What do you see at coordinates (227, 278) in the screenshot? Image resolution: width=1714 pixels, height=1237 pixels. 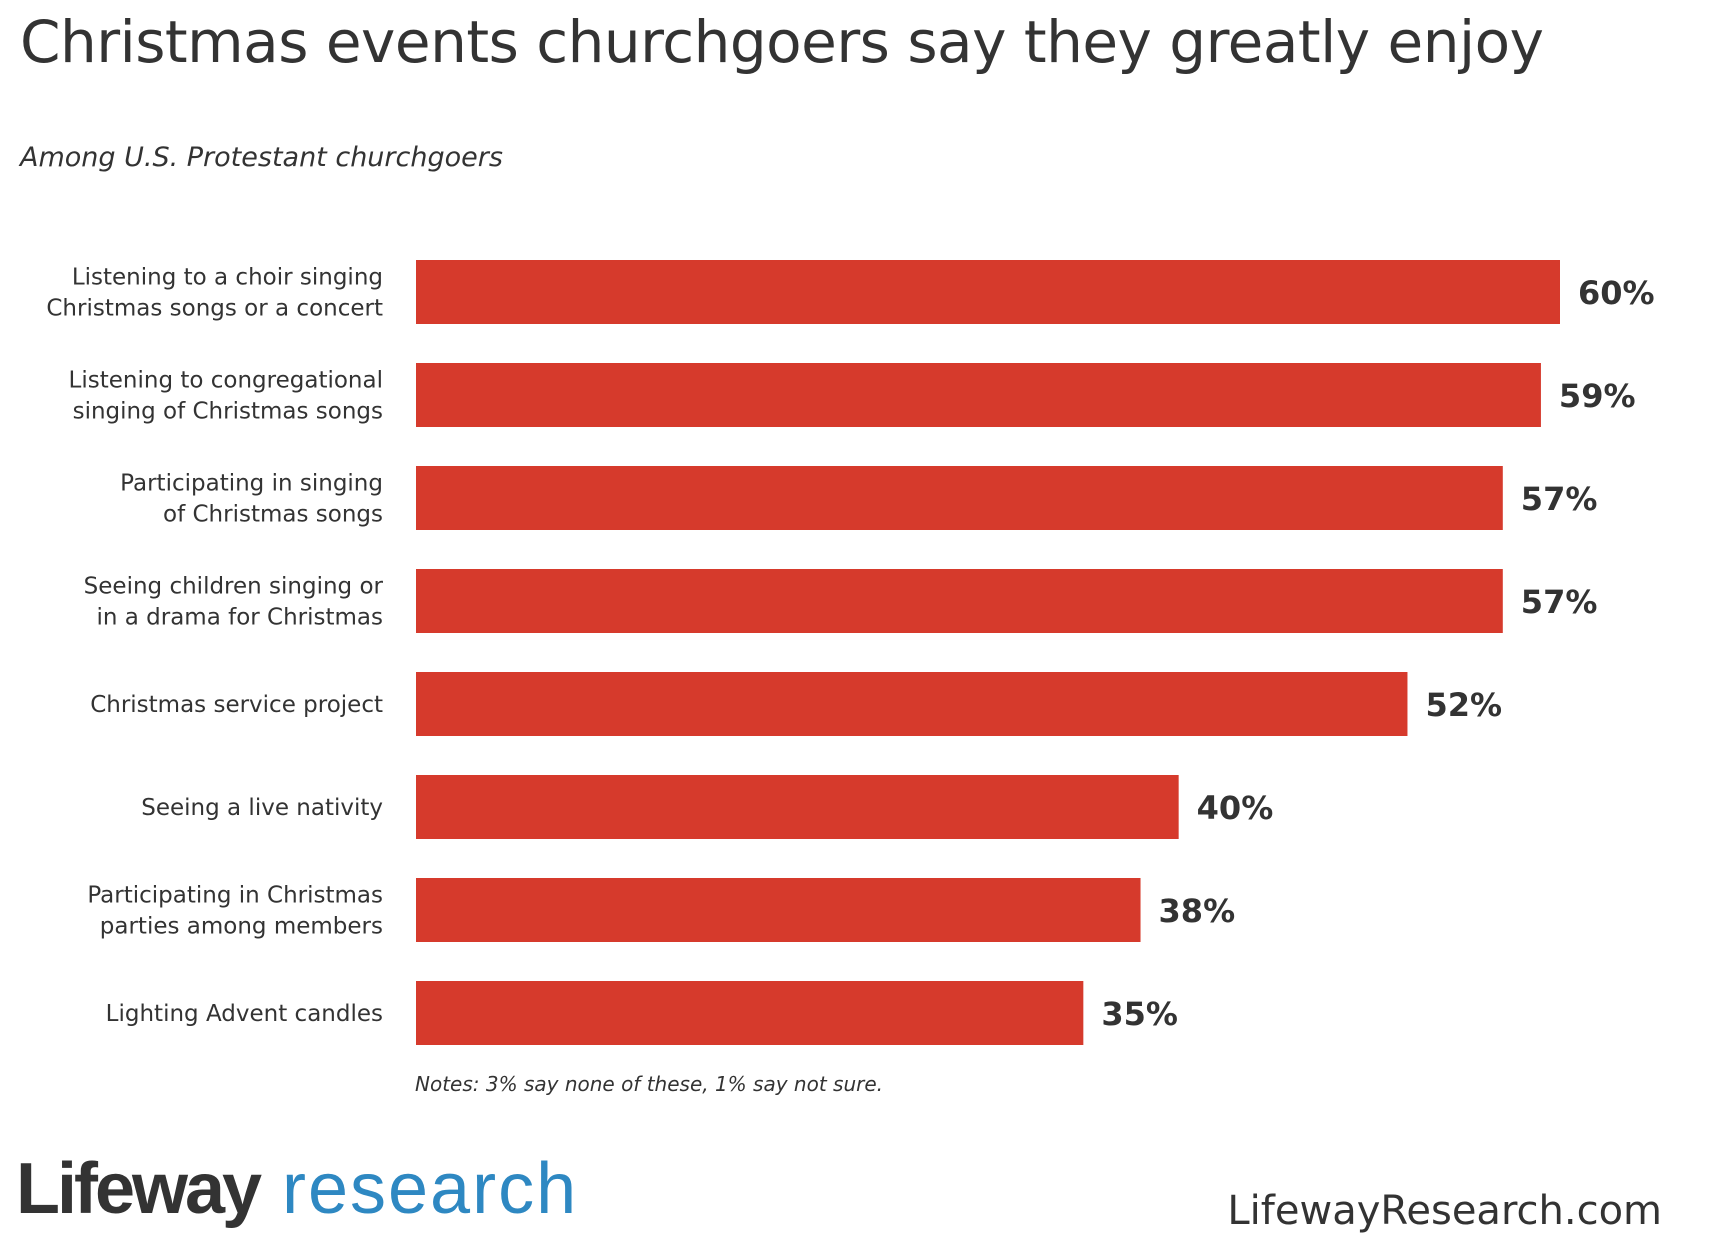 I see `category-label: Listening to a choir singing` at bounding box center [227, 278].